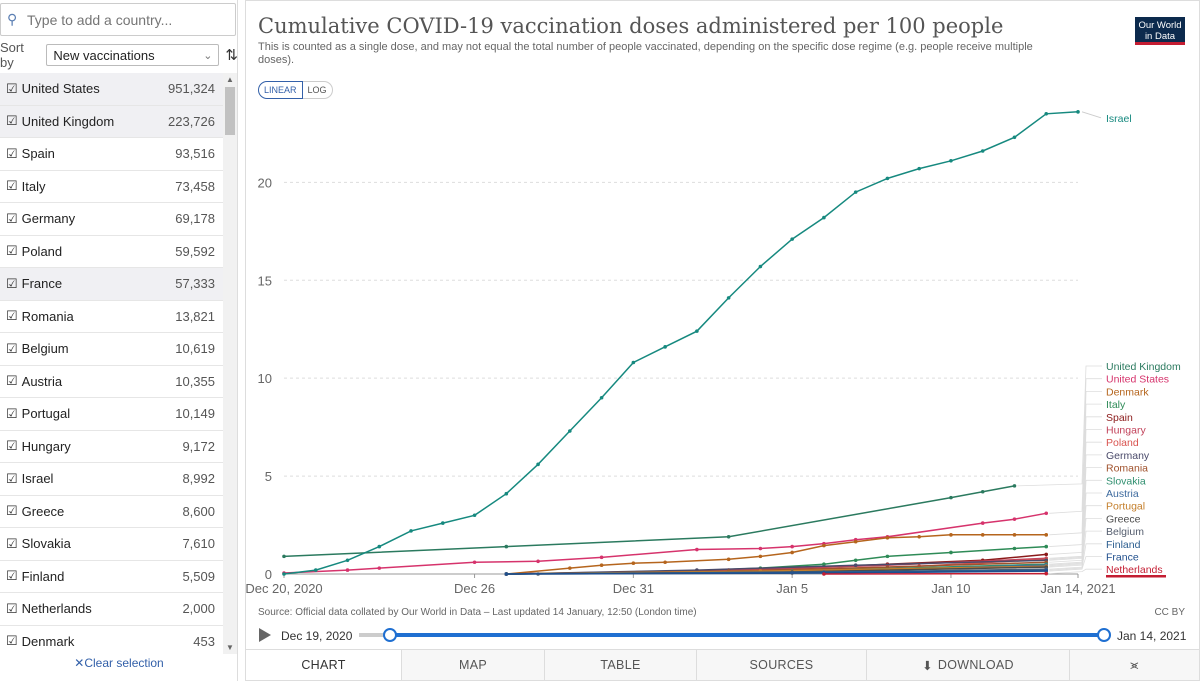 The width and height of the screenshot is (1200, 681). What do you see at coordinates (265, 635) in the screenshot?
I see `play-icon` at bounding box center [265, 635].